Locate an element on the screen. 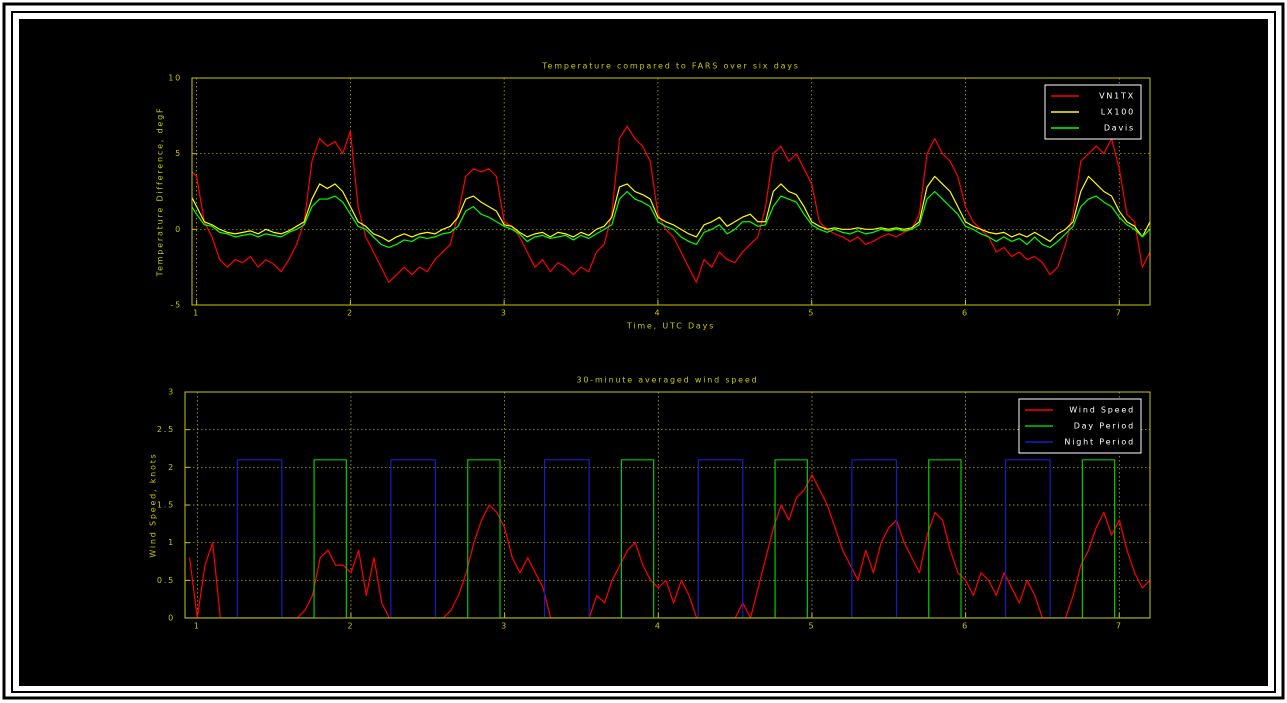 The height and width of the screenshot is (703, 1287). x-axis-label: Time, UTC Days is located at coordinates (670, 326).